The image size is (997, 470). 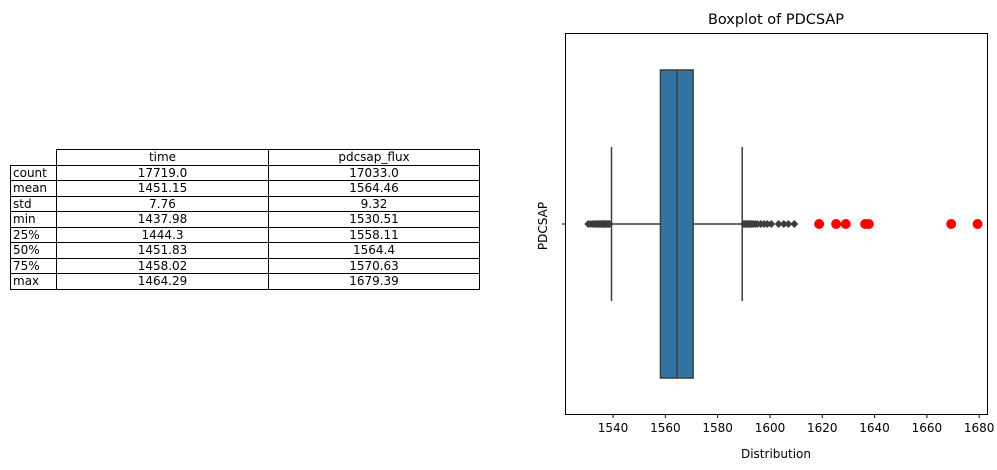 What do you see at coordinates (33, 203) in the screenshot?
I see `row-label: std` at bounding box center [33, 203].